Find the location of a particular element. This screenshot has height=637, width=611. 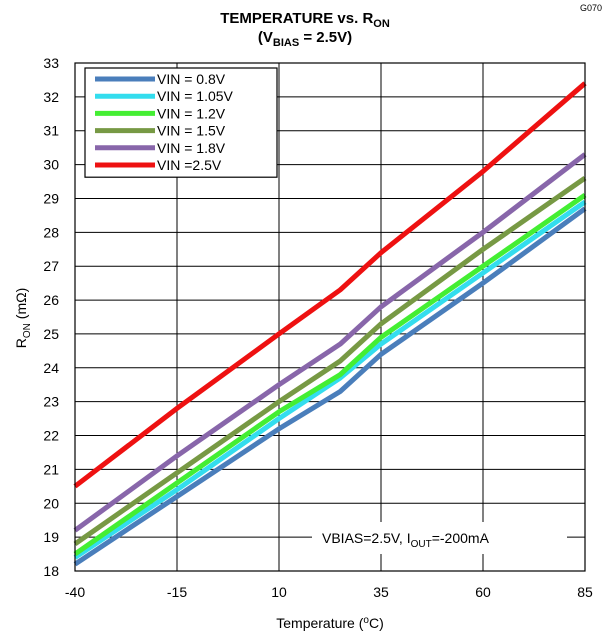

legend-label: VIN = 1.5V is located at coordinates (191, 131).